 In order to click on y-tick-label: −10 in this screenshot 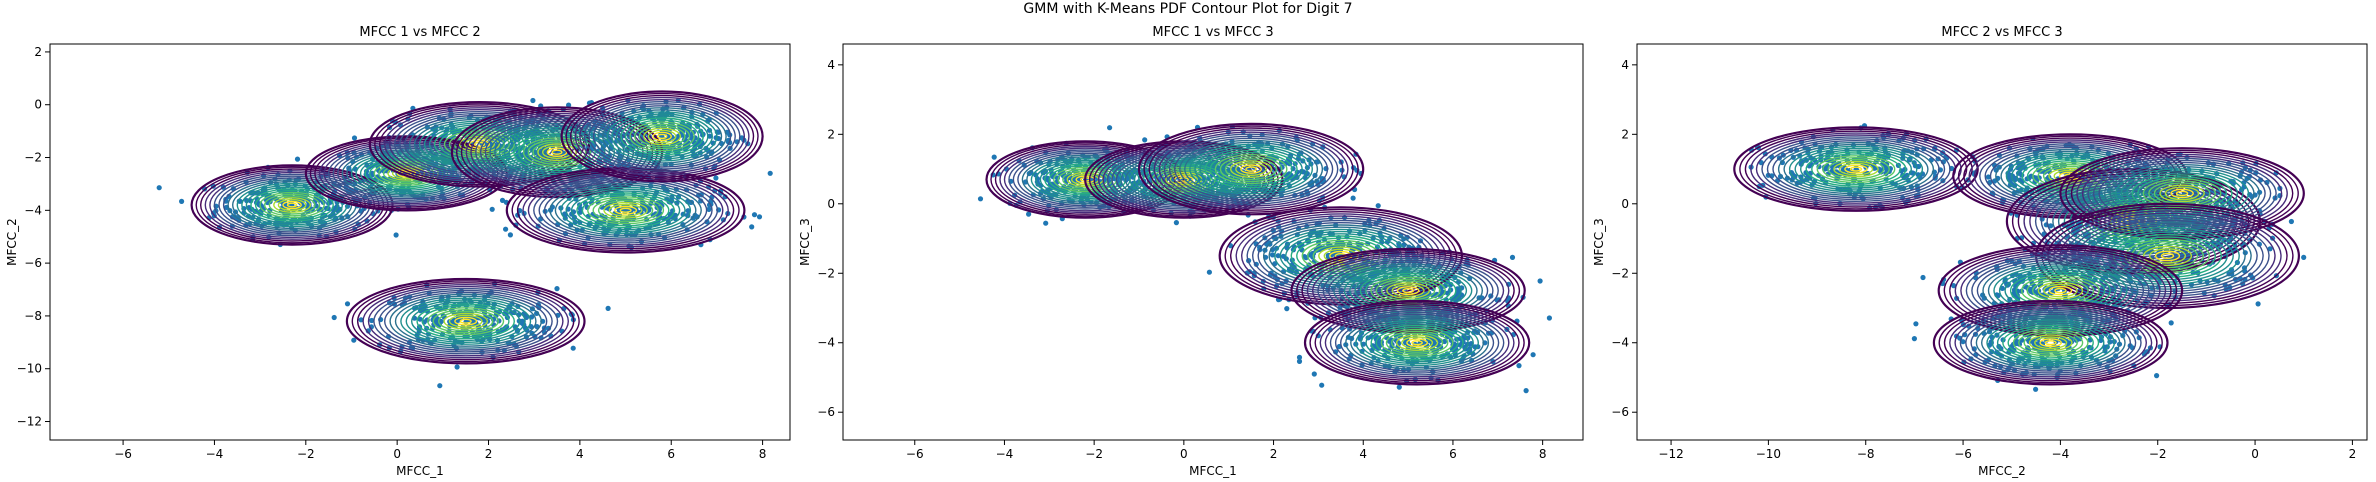, I will do `click(29, 369)`.